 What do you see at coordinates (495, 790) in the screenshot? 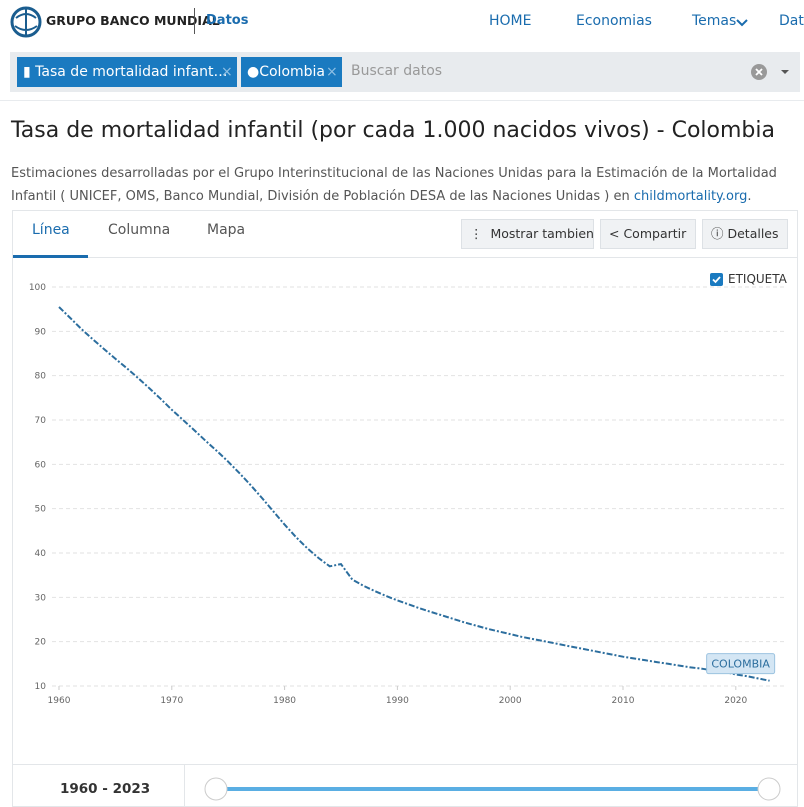
I see `range-slider` at bounding box center [495, 790].